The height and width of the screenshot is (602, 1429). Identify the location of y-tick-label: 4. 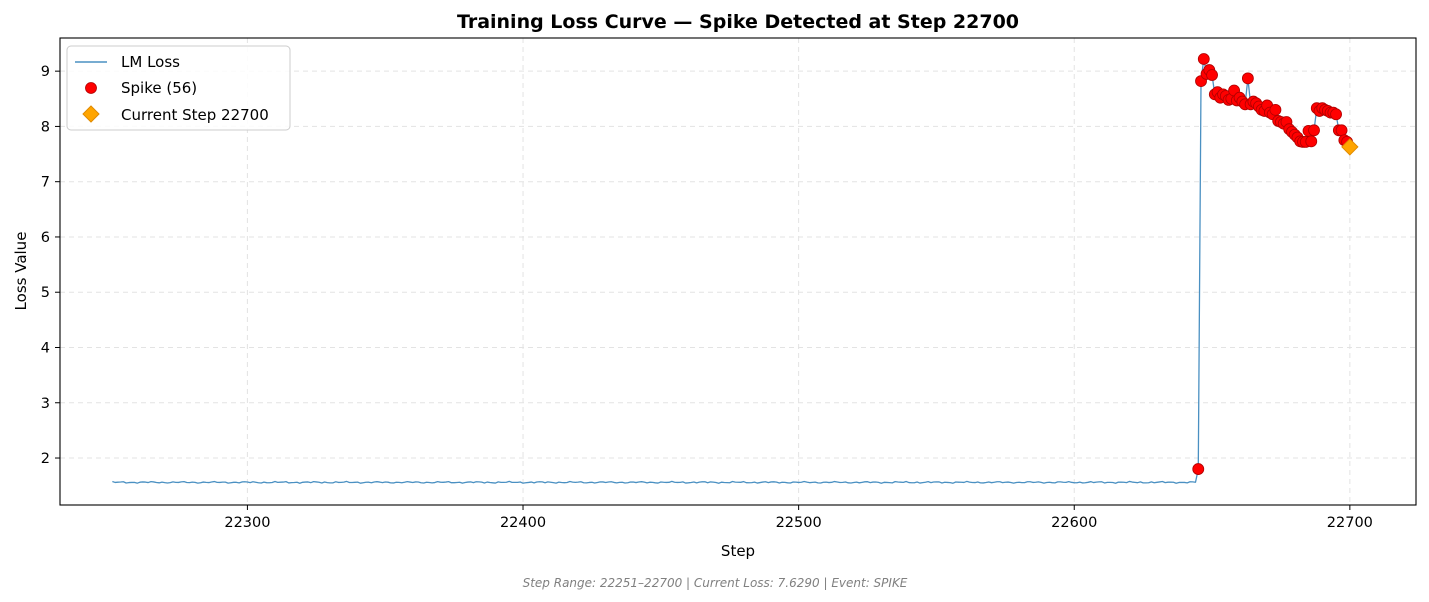
(45, 348).